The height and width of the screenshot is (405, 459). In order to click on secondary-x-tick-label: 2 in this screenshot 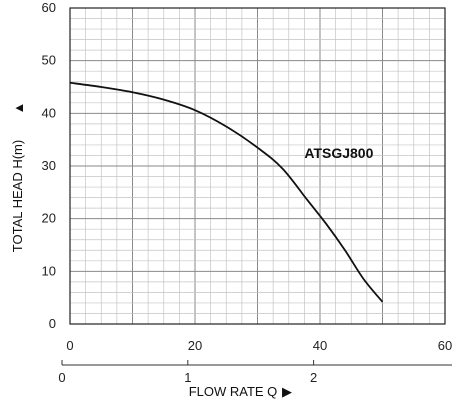, I will do `click(313, 377)`.